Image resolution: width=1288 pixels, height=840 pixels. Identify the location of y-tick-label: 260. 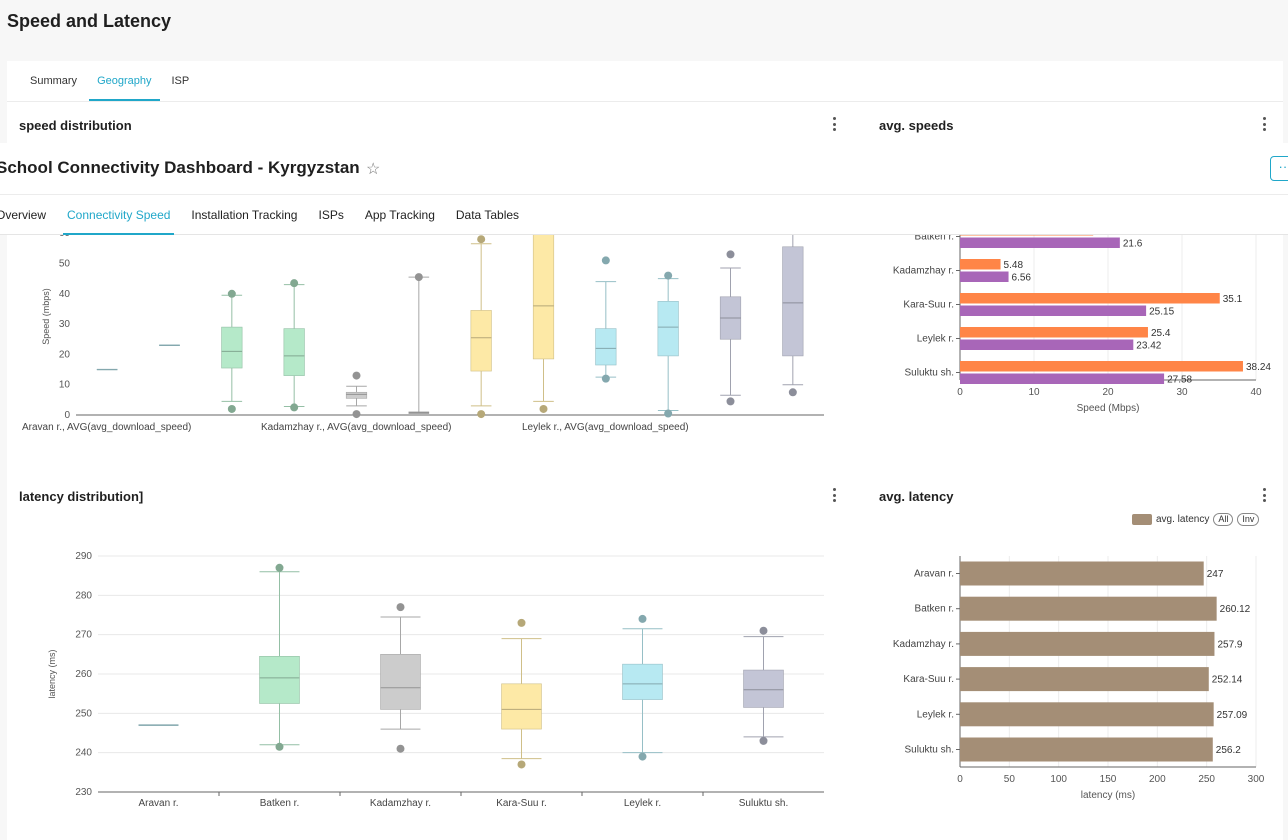
(83, 674).